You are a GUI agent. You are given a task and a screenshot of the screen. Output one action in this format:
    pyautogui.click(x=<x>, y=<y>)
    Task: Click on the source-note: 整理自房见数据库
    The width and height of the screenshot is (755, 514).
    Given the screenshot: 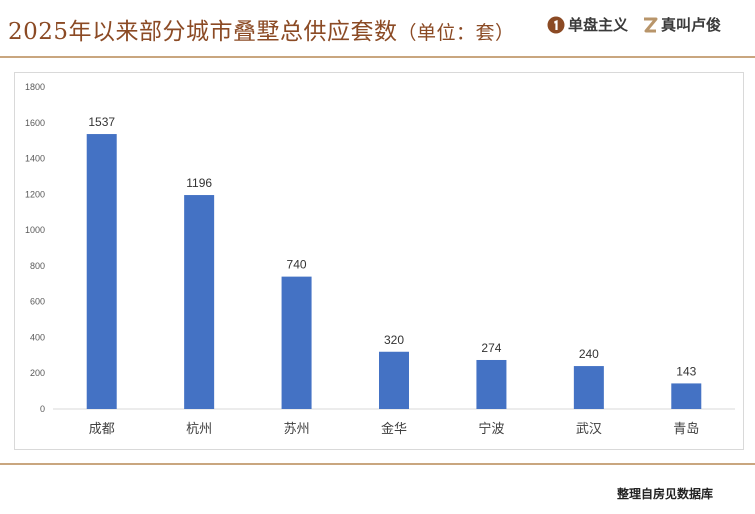 What is the action you would take?
    pyautogui.click(x=664, y=494)
    